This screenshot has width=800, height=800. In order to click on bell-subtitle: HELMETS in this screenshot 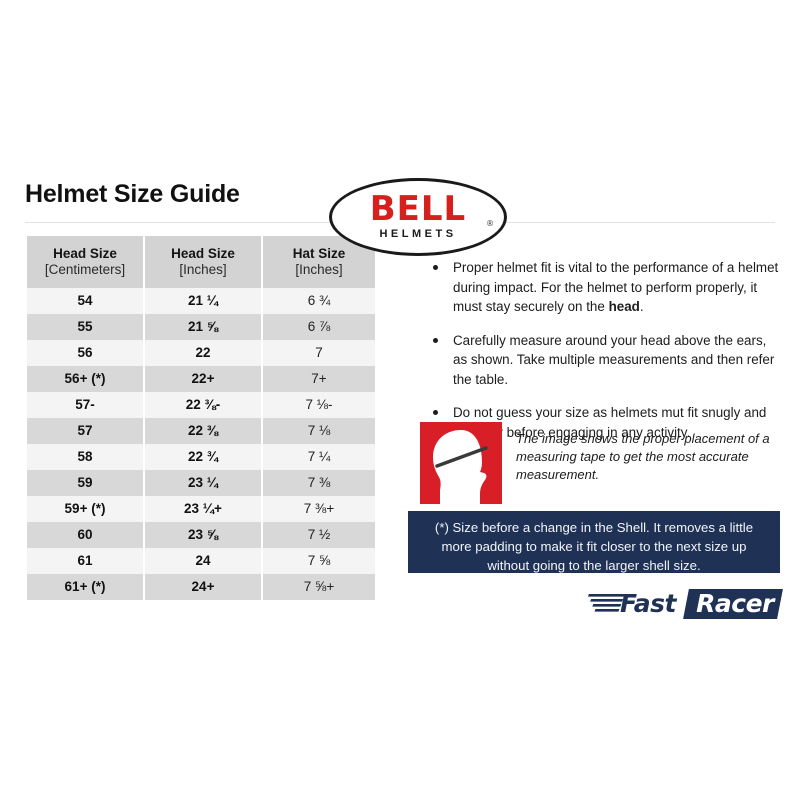, I will do `click(418, 234)`.